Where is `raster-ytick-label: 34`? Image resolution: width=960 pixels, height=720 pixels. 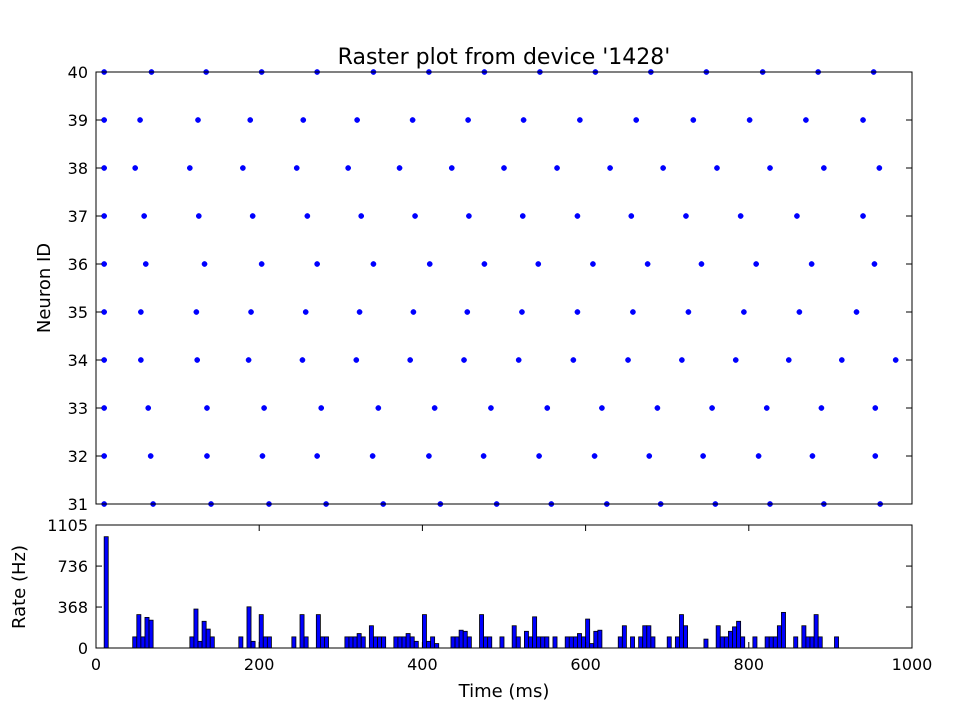
raster-ytick-label: 34 is located at coordinates (78, 360).